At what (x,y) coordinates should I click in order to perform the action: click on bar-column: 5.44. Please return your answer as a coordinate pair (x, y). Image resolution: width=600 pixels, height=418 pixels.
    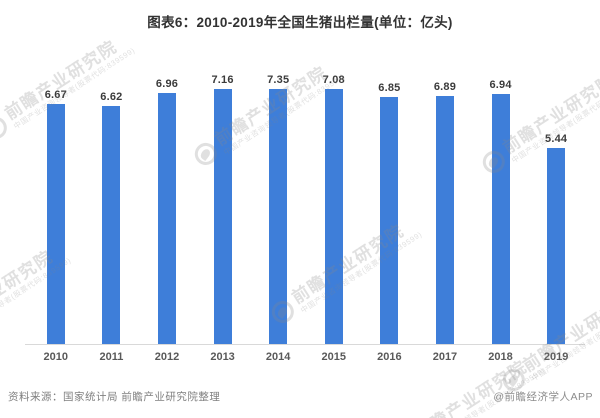
    Looking at the image, I should click on (556, 209).